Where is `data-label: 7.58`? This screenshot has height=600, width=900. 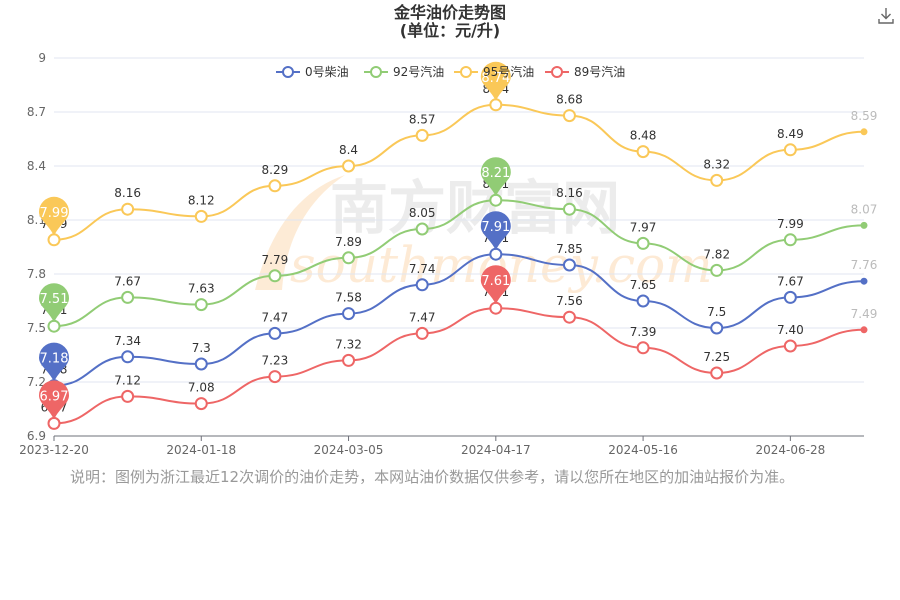
data-label: 7.58 is located at coordinates (348, 298).